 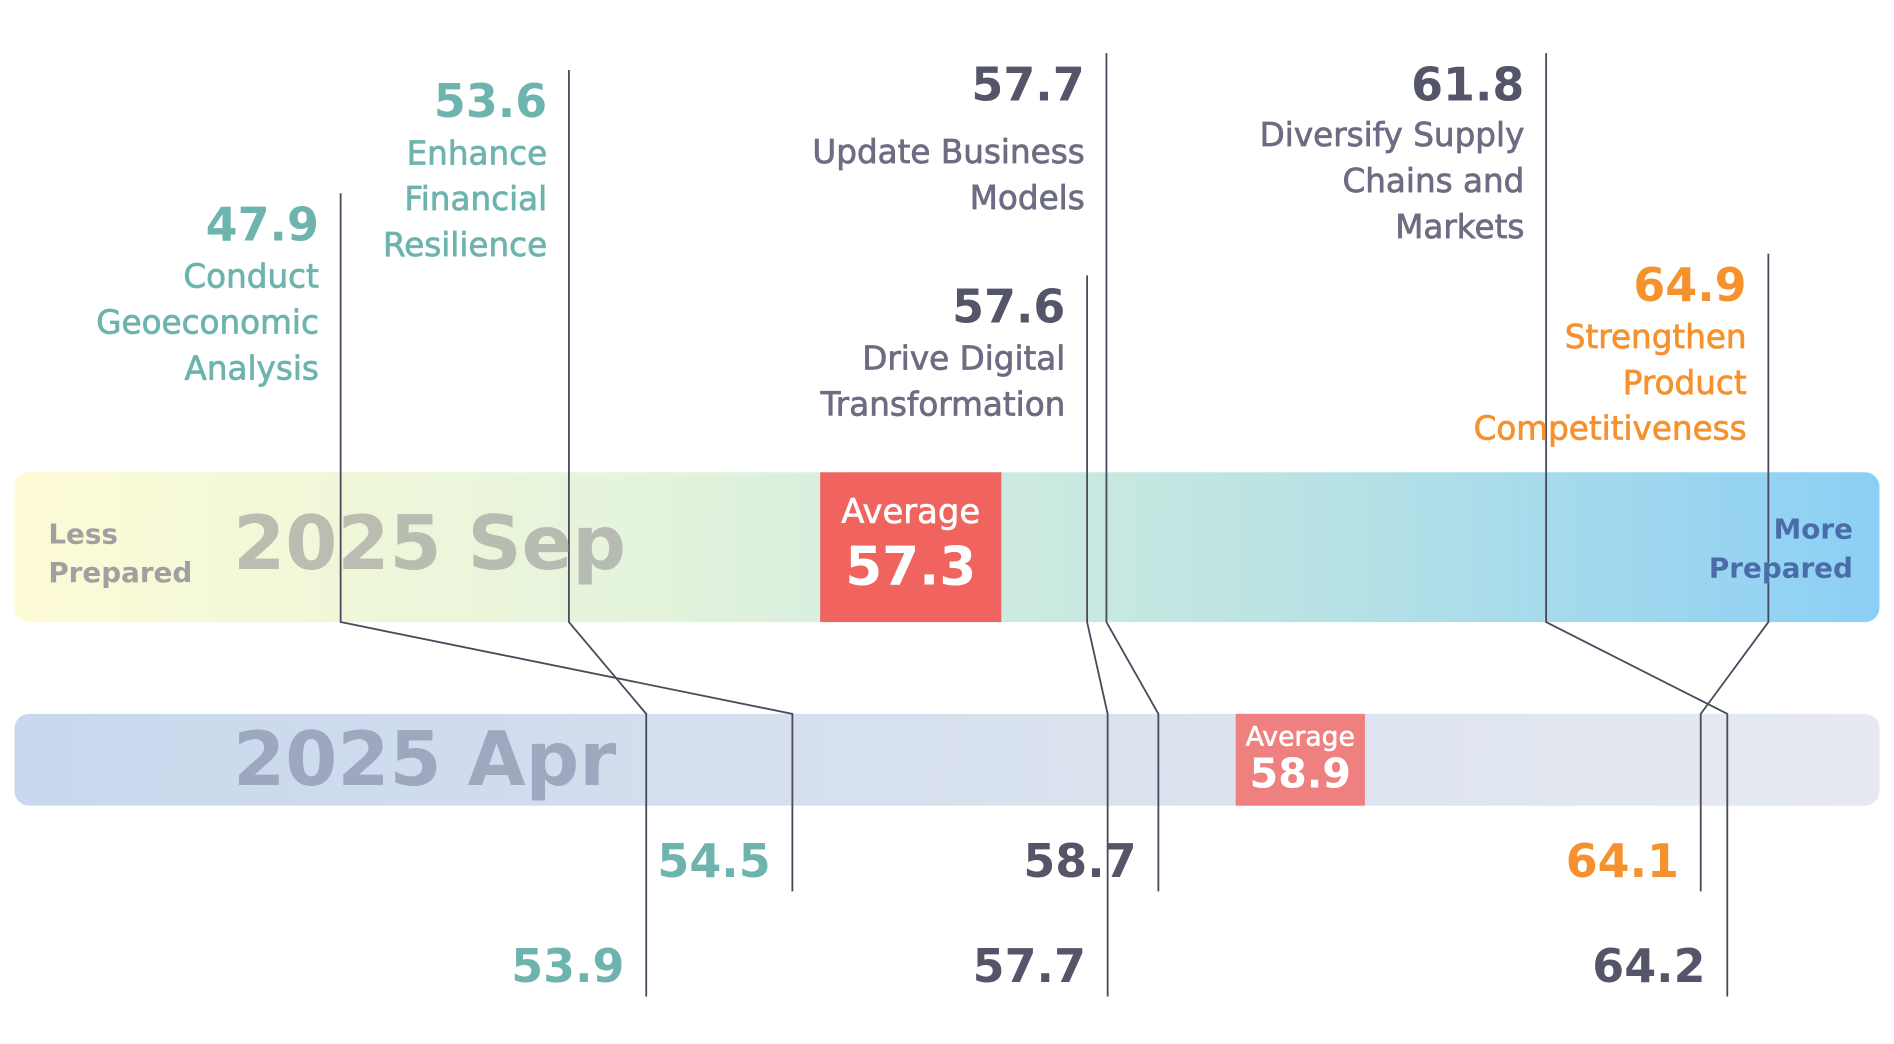 I want to click on sep-value: 57.6, so click(x=1009, y=307).